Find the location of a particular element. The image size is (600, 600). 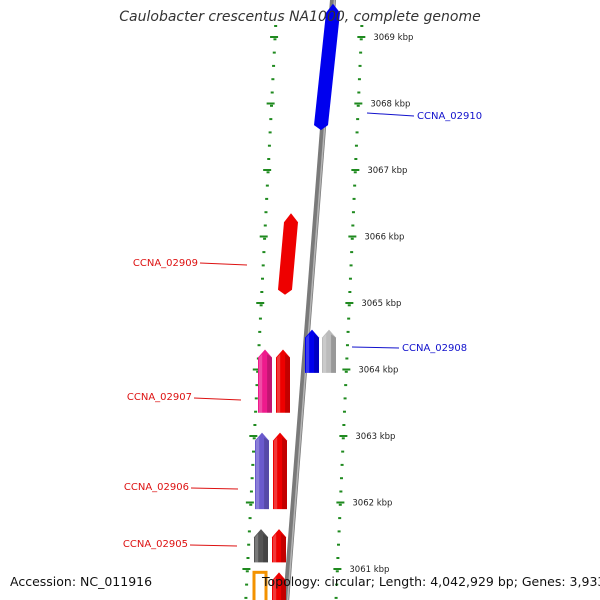

scale-tick-label: 3068 kbp is located at coordinates (390, 105).